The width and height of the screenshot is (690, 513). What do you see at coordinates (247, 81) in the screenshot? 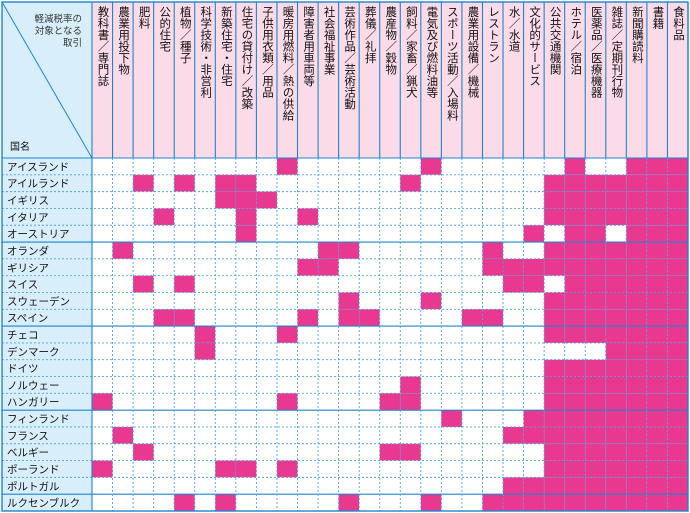
I see `column-header: 住宅の貸付け／改築` at bounding box center [247, 81].